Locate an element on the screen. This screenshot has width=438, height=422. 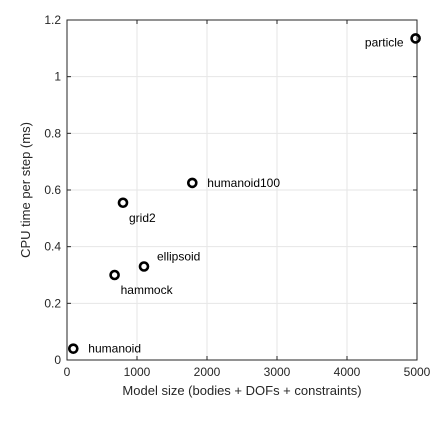
point-label: grid2 is located at coordinates (142, 218).